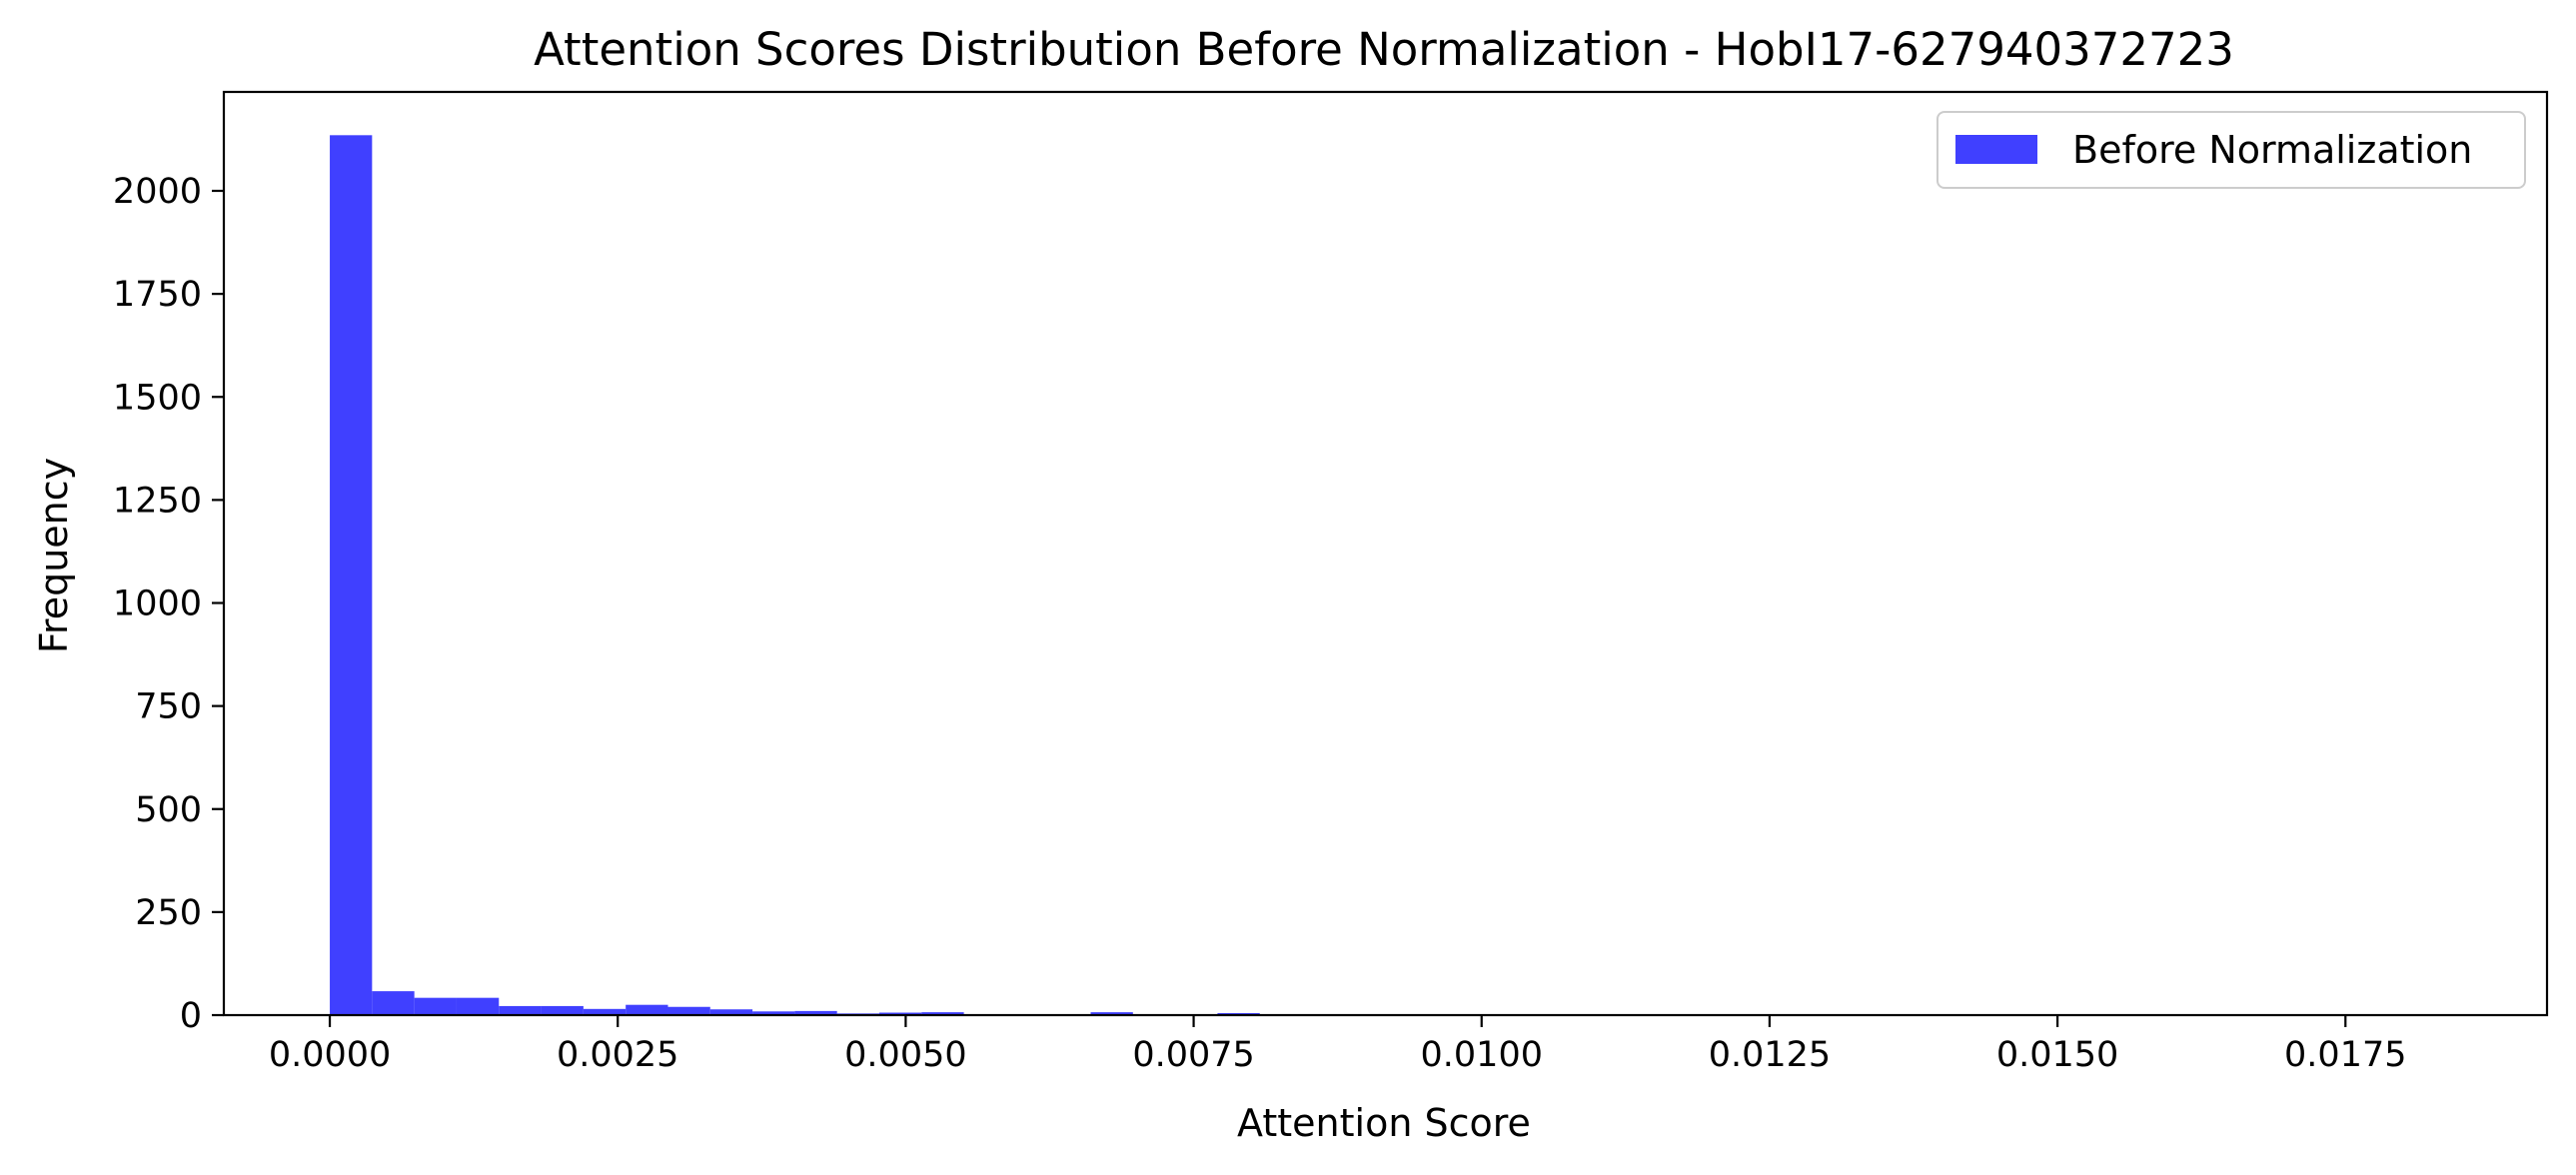 The height and width of the screenshot is (1175, 2576). What do you see at coordinates (1482, 1055) in the screenshot?
I see `x-tick-label: 0.0100` at bounding box center [1482, 1055].